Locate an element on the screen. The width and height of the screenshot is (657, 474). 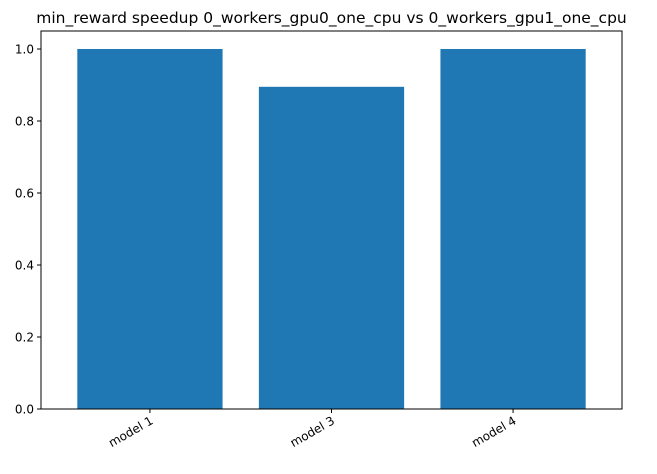
y-tick-label: 0.0 is located at coordinates (24, 410).